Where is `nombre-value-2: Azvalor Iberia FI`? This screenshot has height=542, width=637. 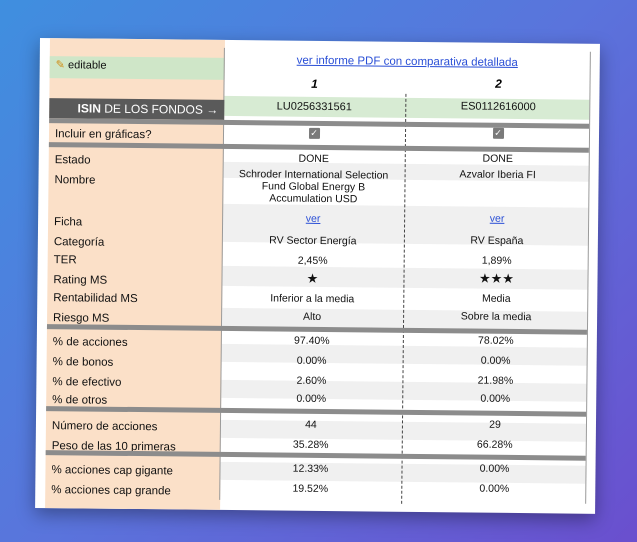 nombre-value-2: Azvalor Iberia FI is located at coordinates (497, 175).